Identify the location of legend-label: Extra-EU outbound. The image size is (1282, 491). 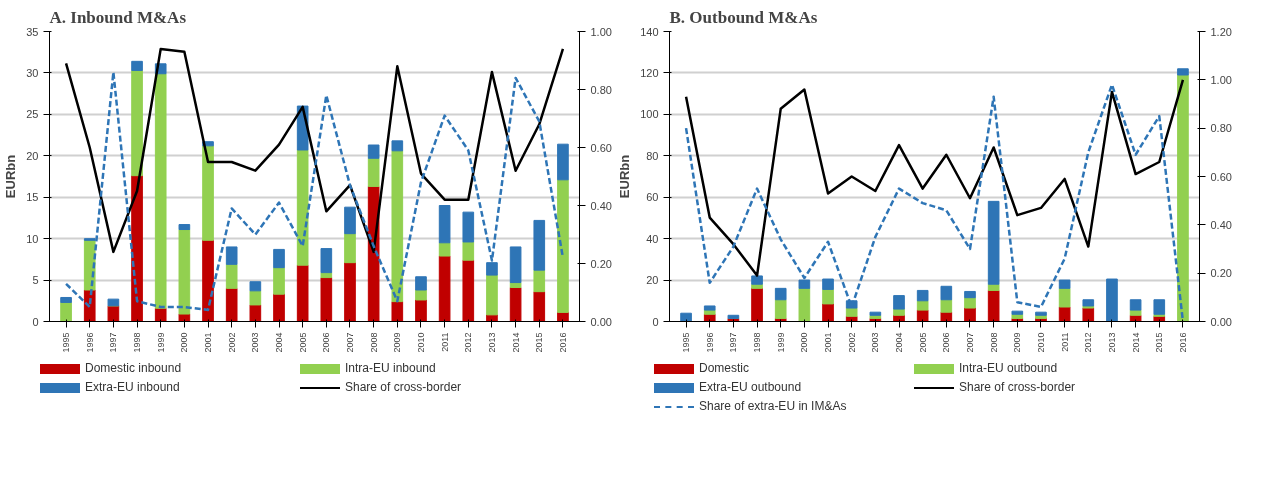
(750, 387).